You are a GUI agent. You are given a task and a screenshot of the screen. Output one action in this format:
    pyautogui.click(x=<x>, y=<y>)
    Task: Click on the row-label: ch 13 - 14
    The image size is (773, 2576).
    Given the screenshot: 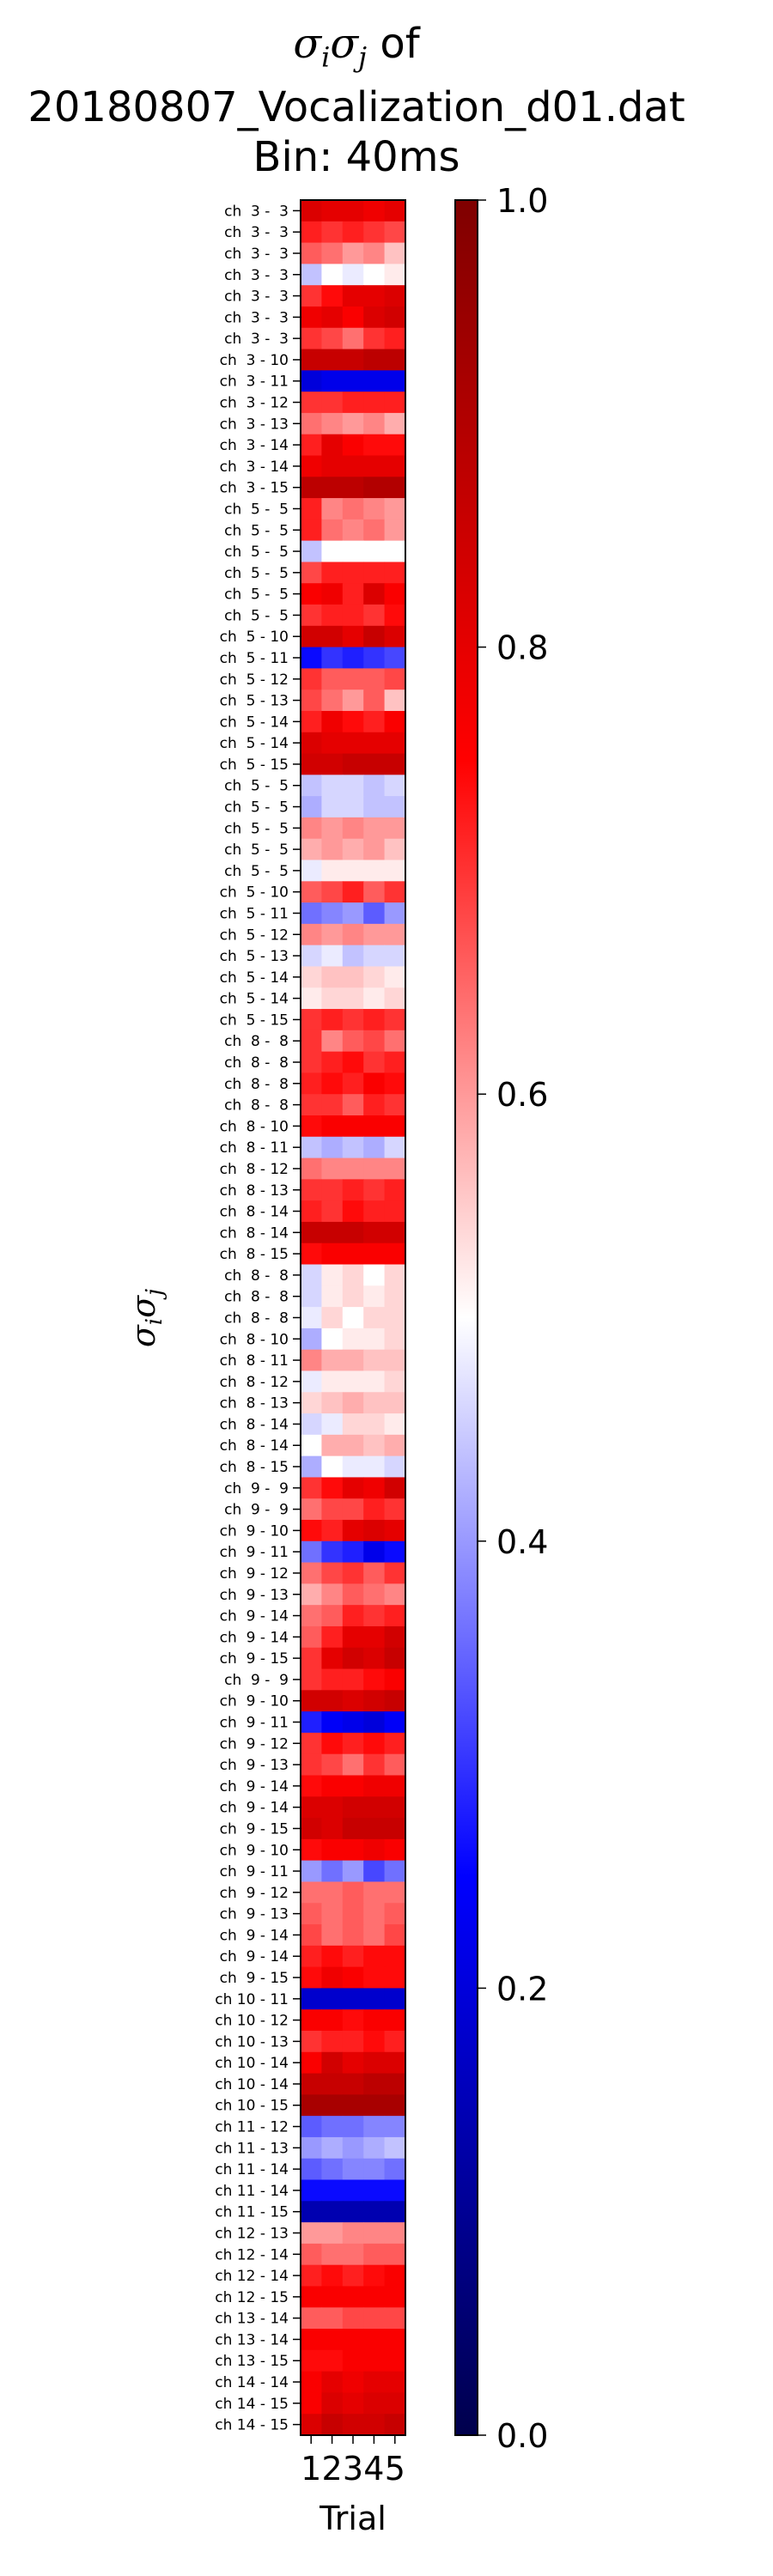 What is the action you would take?
    pyautogui.click(x=252, y=2319)
    